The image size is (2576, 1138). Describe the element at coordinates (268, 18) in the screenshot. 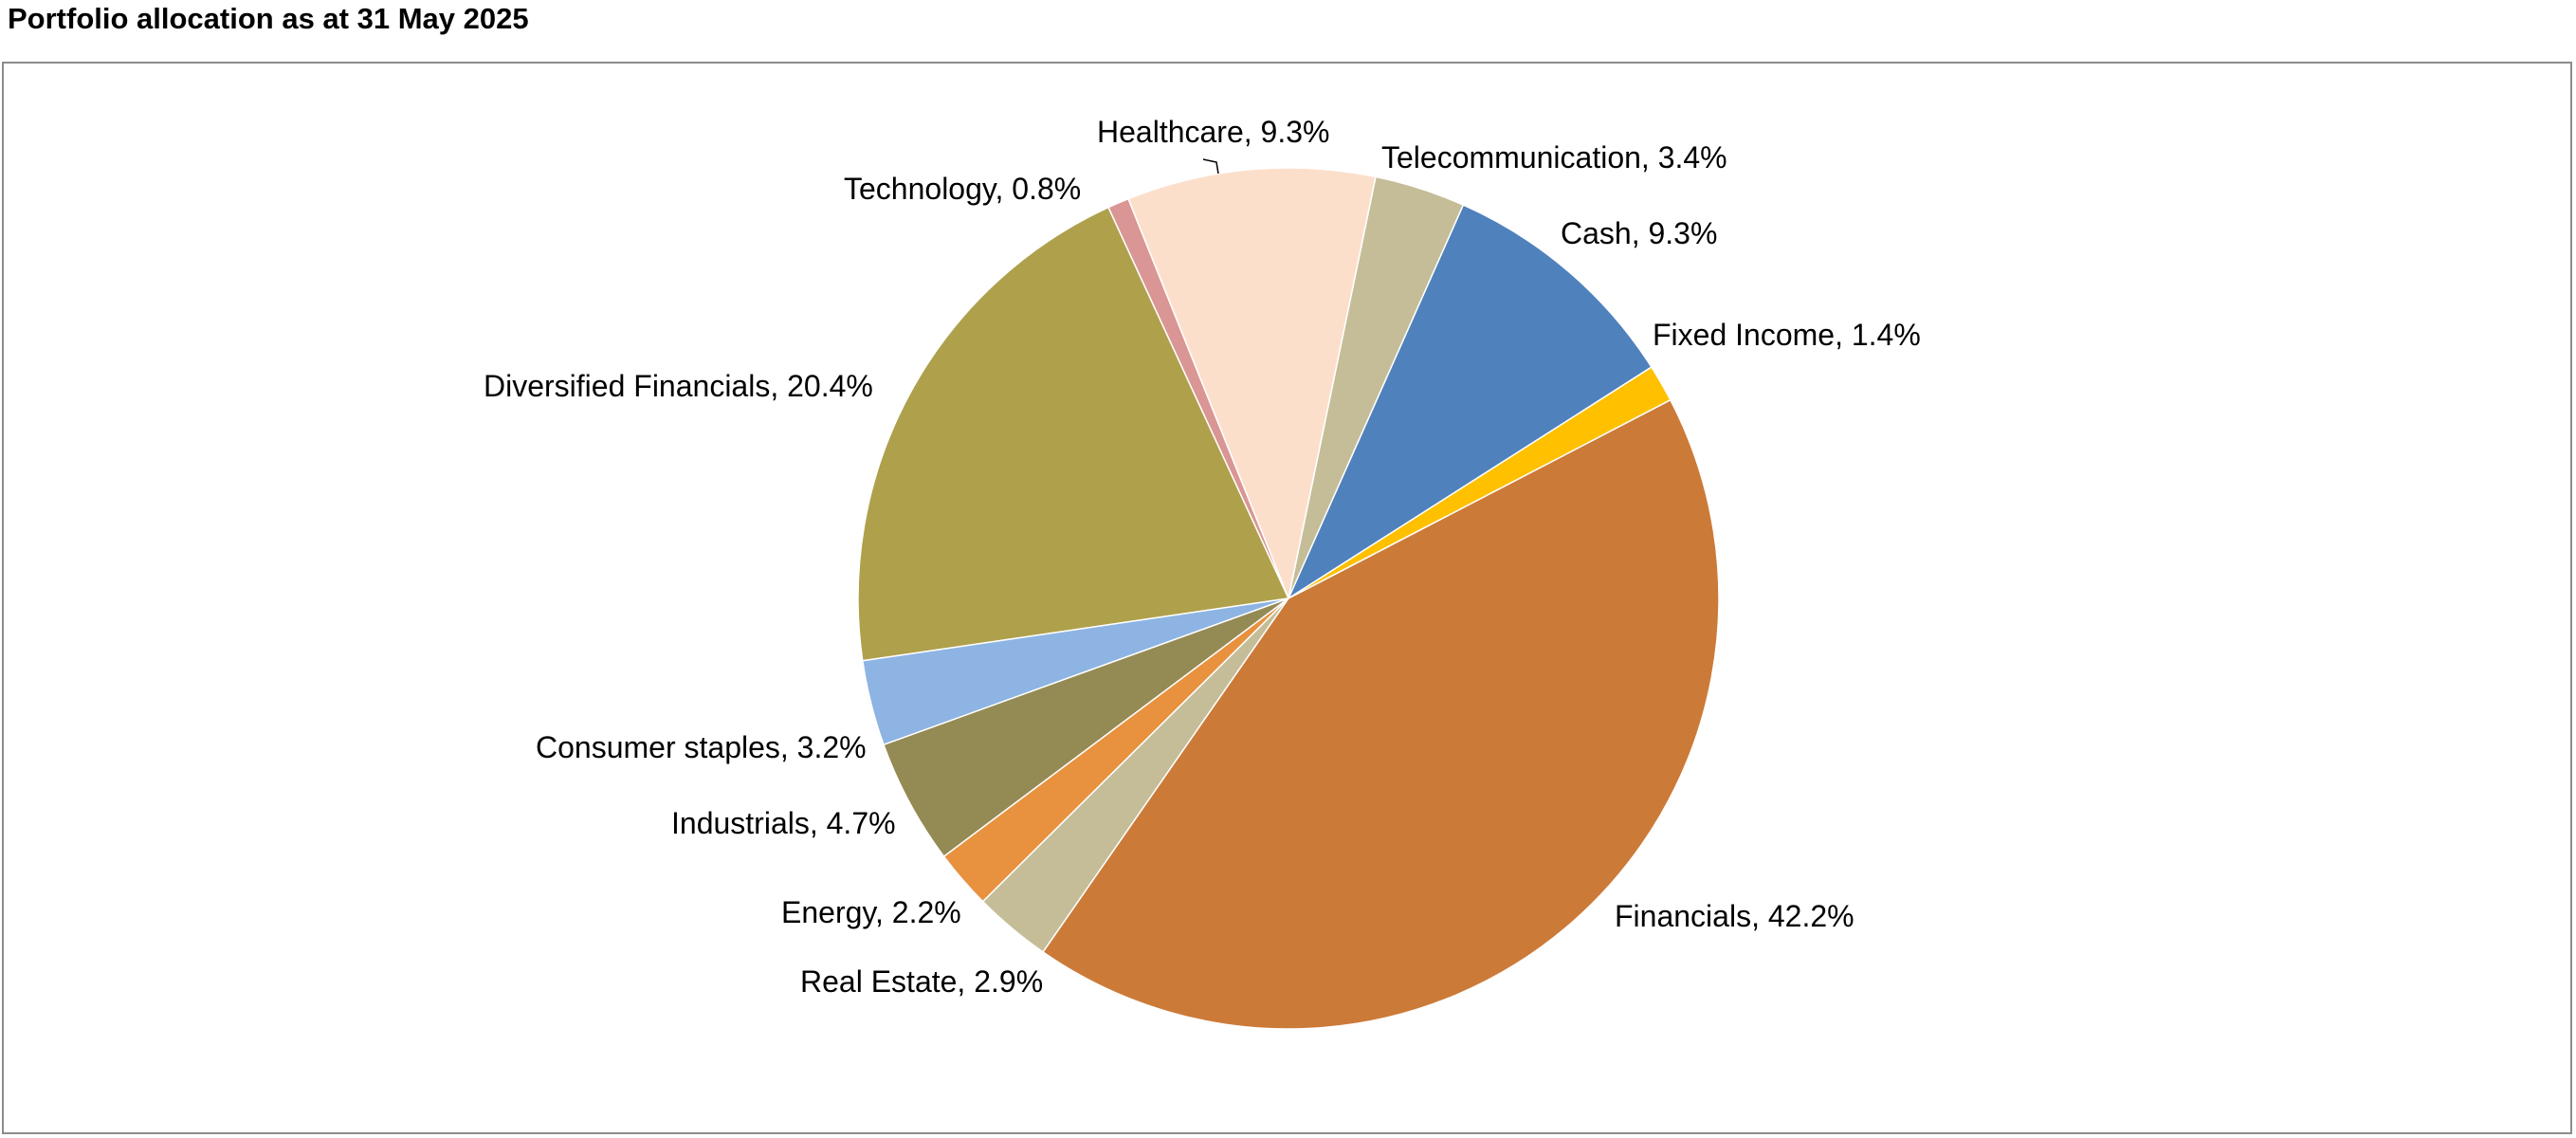

I see `page-title: Portfolio allocation as at 31 May 2025` at that location.